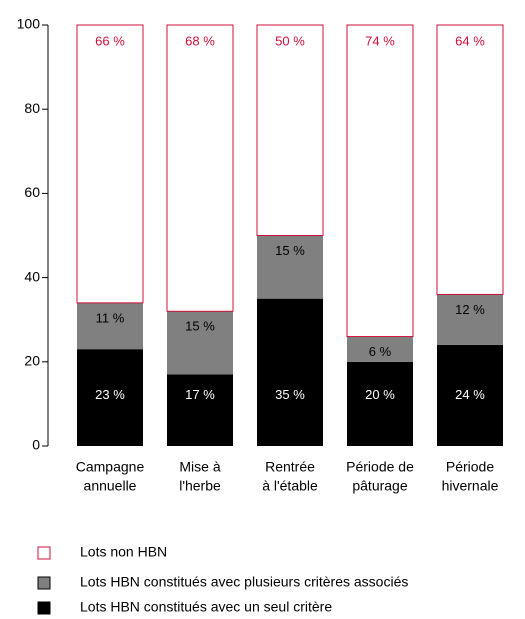 The height and width of the screenshot is (619, 525). Describe the element at coordinates (110, 467) in the screenshot. I see `x-tick-label: Campagne` at that location.